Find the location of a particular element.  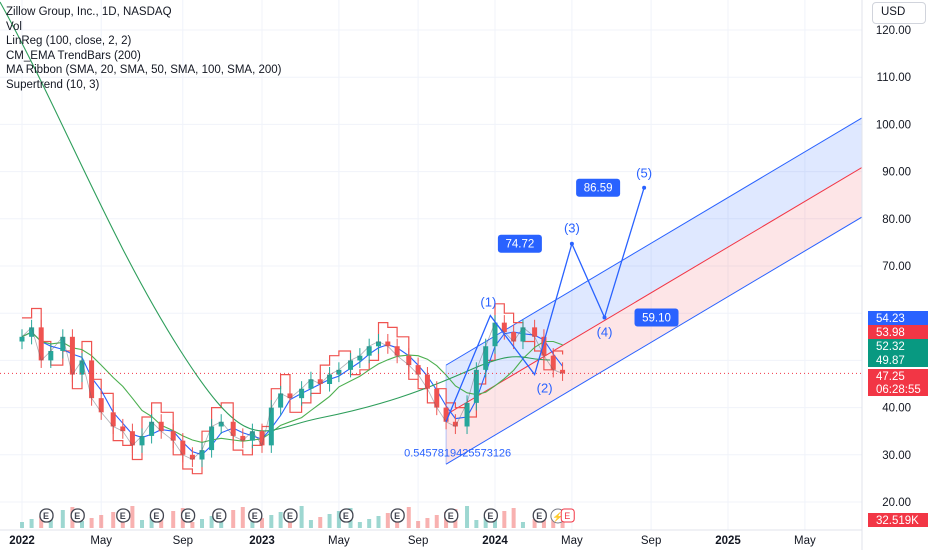

wave-price-label: 86.59 is located at coordinates (598, 189).